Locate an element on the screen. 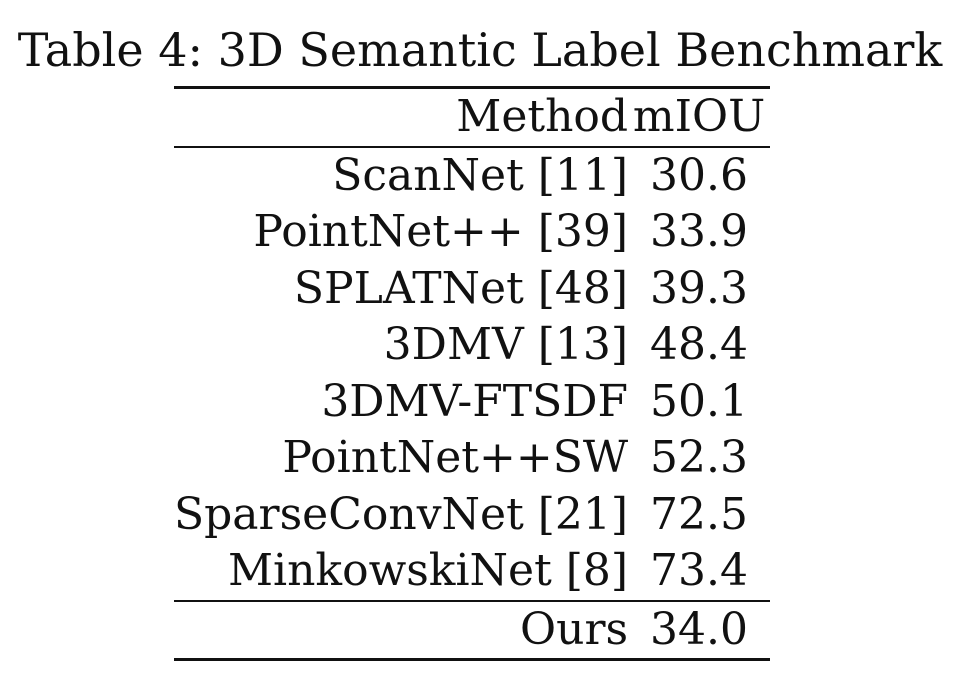 This screenshot has width=960, height=693. method-cell: PointNet++ [39] is located at coordinates (441, 231).